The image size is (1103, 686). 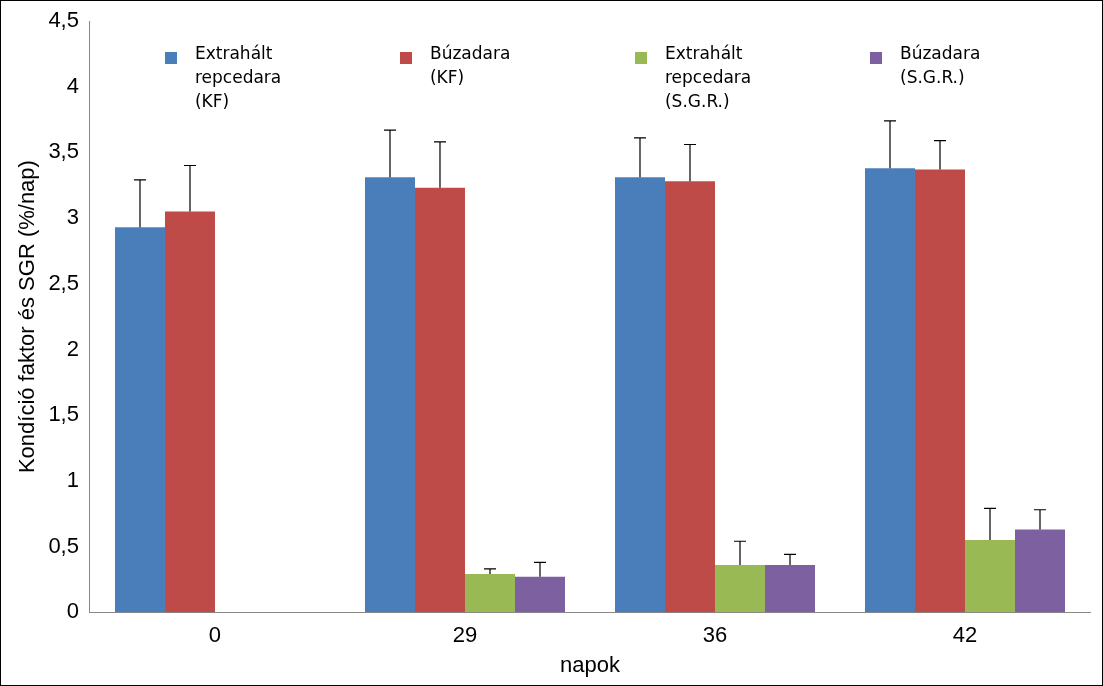 I want to click on x-tick-label: 29, so click(x=465, y=635).